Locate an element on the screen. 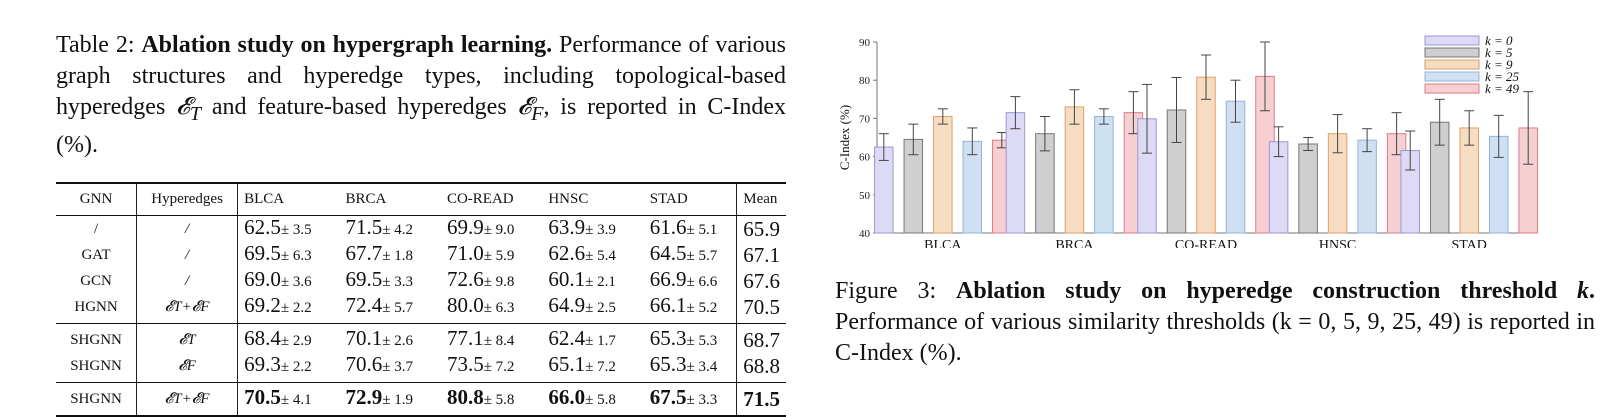 The image size is (1622, 417). cell-hyperedges: 𝓔F is located at coordinates (187, 368).